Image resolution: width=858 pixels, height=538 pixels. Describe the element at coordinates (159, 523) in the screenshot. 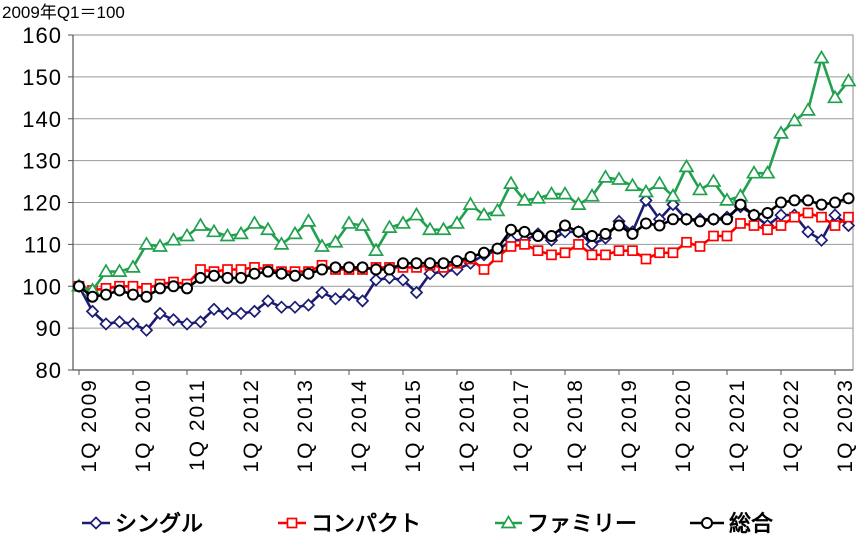

I see `legend-label: シングル` at that location.